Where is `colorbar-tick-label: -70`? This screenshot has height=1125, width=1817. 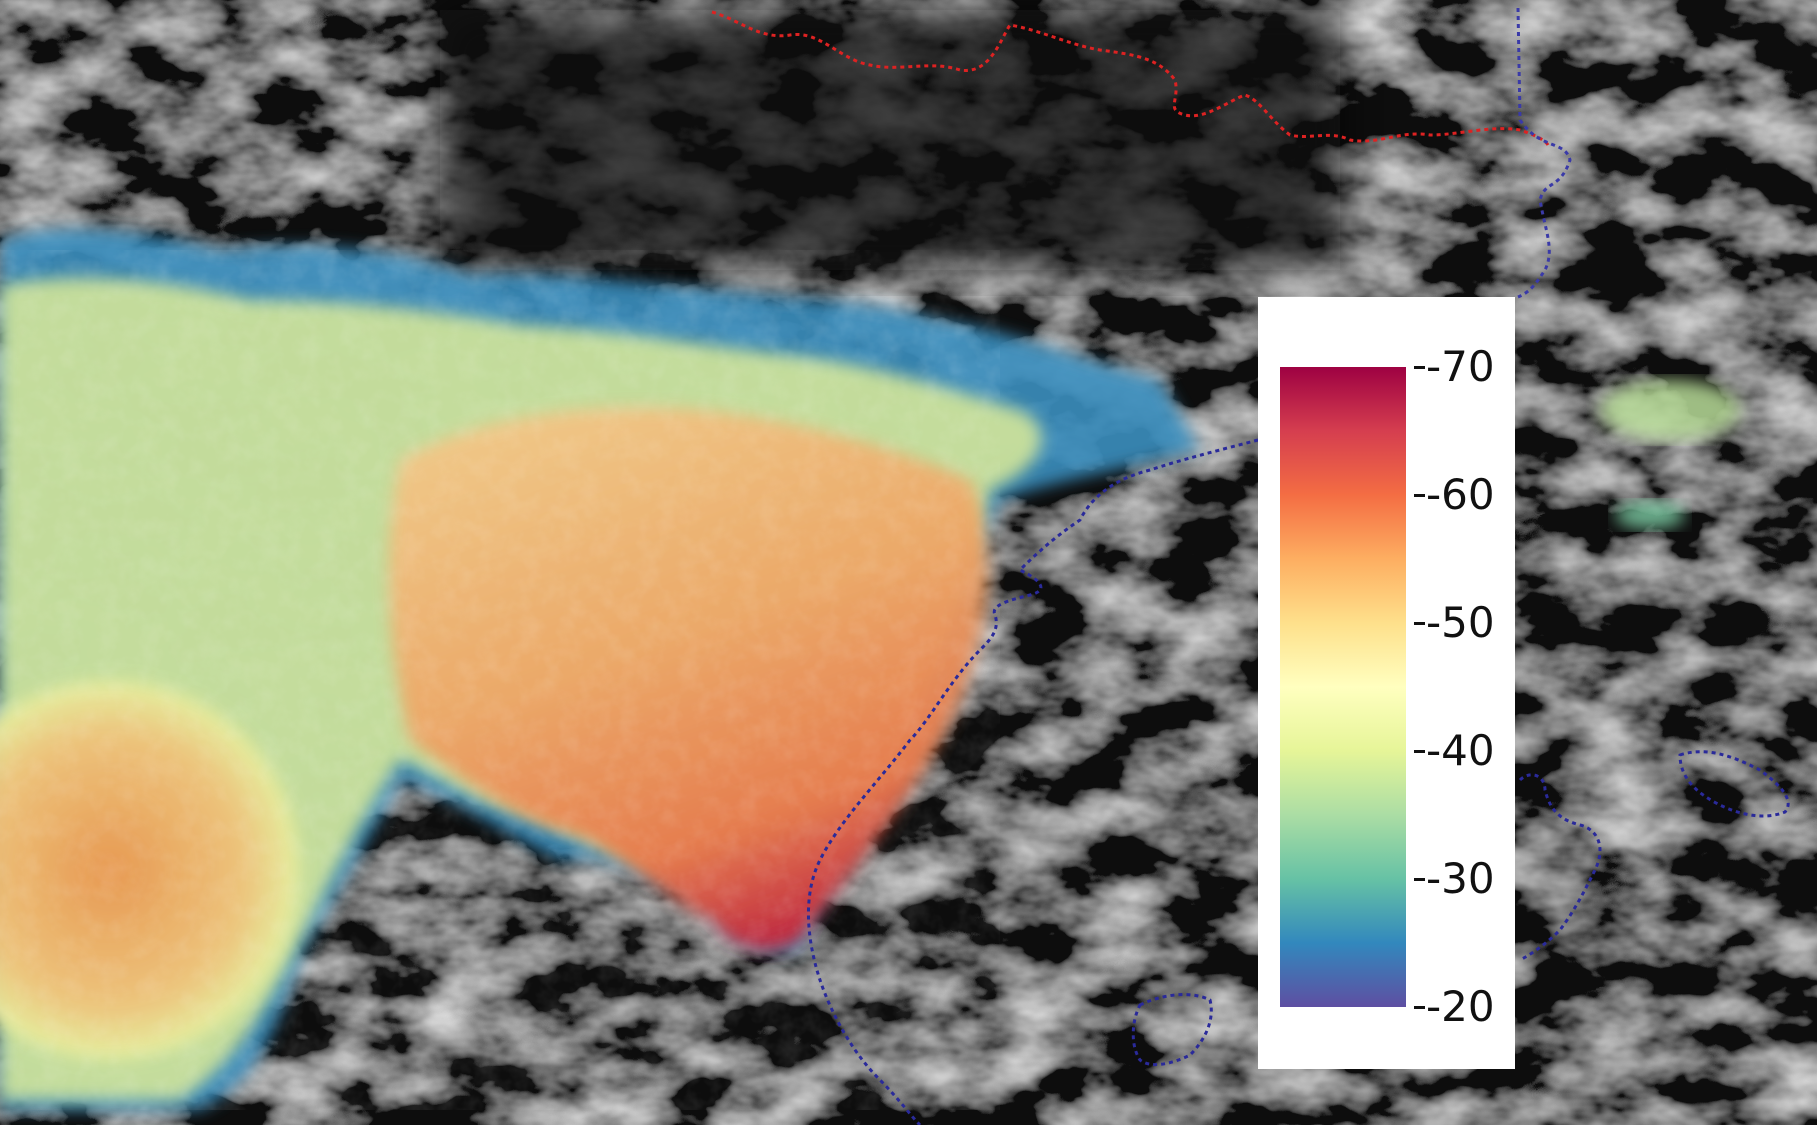 colorbar-tick-label: -70 is located at coordinates (1460, 366).